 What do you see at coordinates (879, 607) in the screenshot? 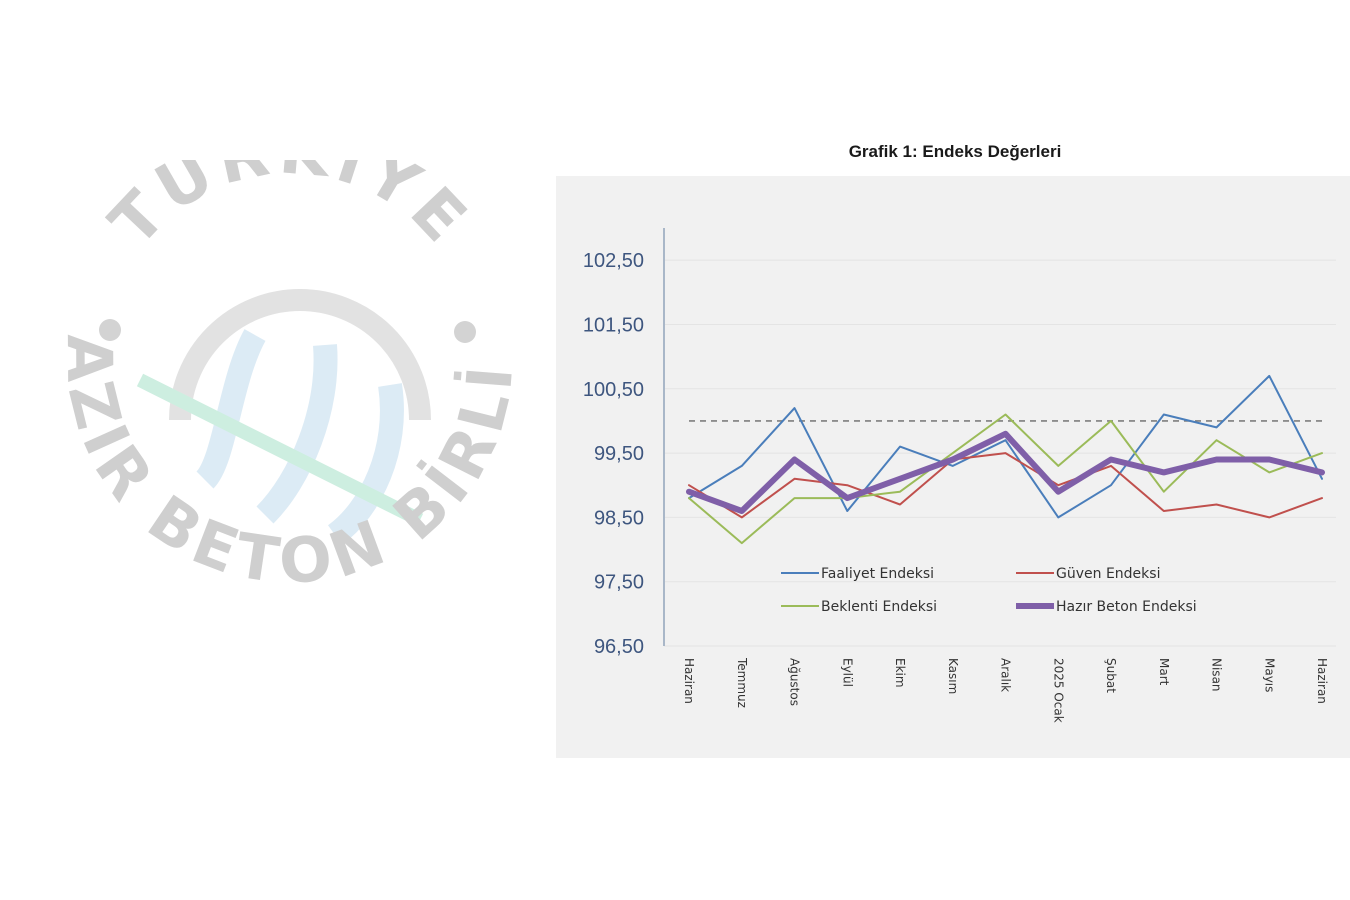
I see `legend-label: Beklenti Endeksi` at bounding box center [879, 607].